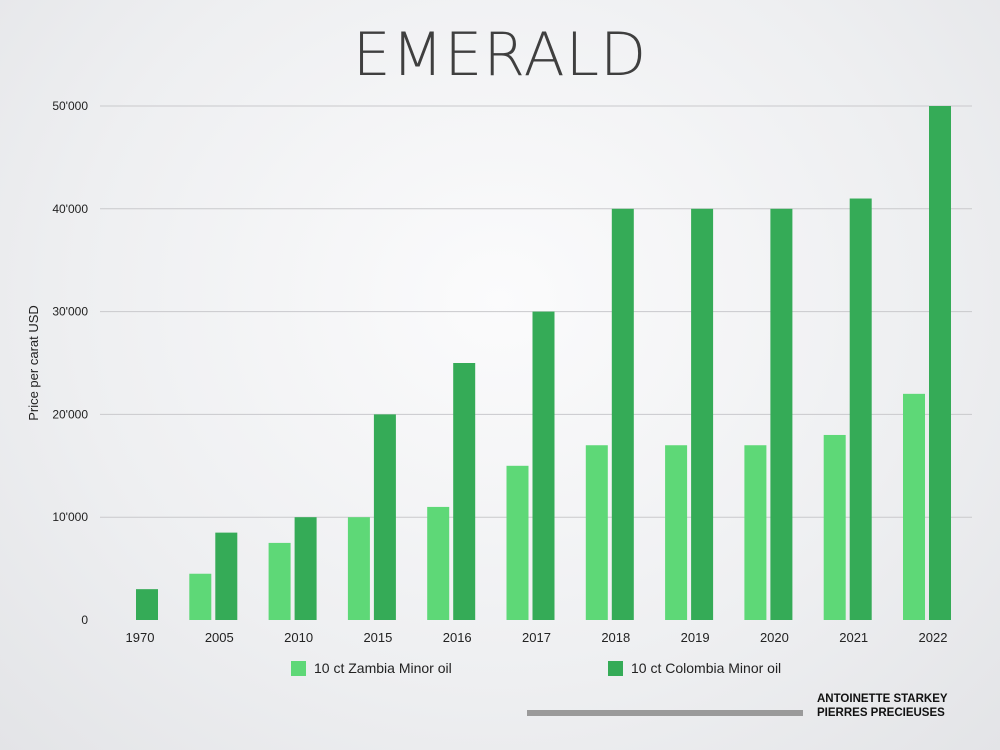 The width and height of the screenshot is (1000, 750). What do you see at coordinates (834, 527) in the screenshot?
I see `bar-zambia-2021` at bounding box center [834, 527].